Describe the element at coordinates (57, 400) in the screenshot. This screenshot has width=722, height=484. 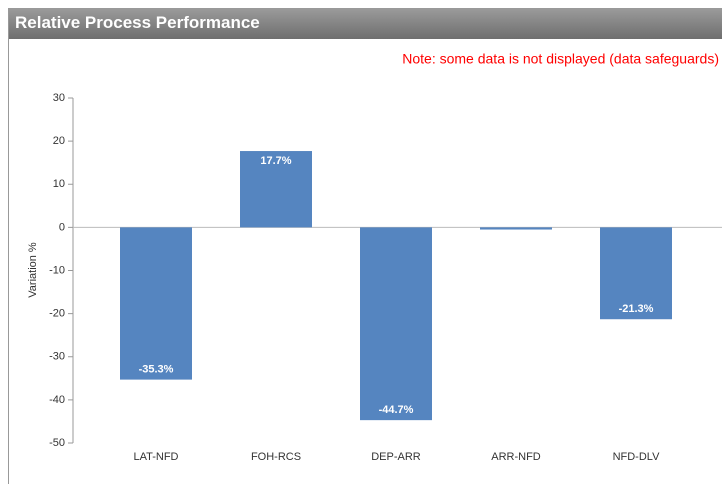
I see `y-tick-label: -40` at that location.